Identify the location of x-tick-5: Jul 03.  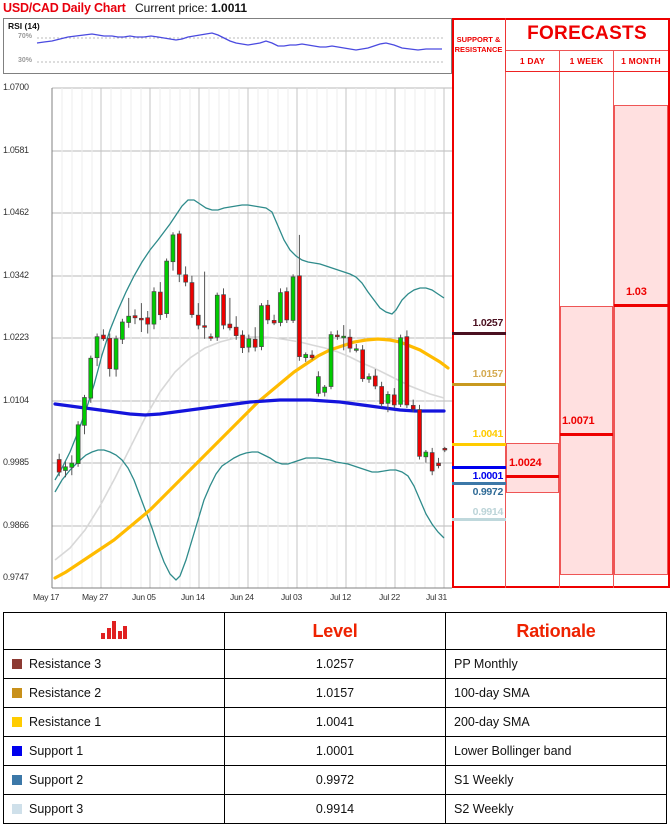
(291, 597).